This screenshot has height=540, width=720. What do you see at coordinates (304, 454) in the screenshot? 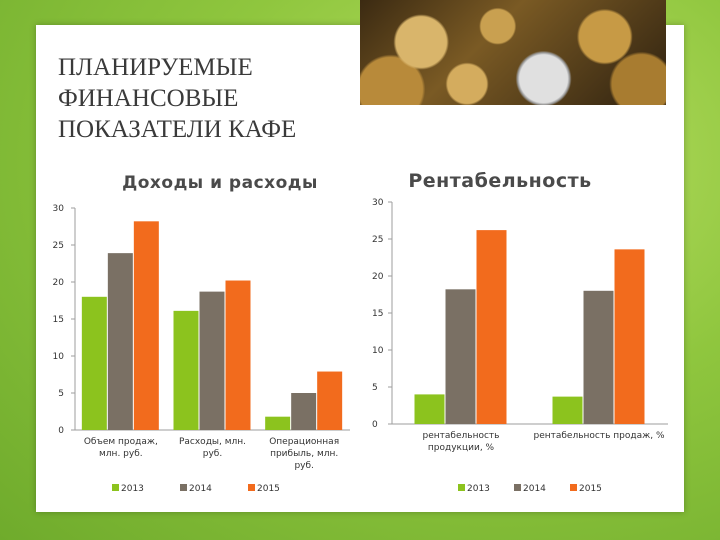
I see `x-category-label: прибыль, млн.` at bounding box center [304, 454].